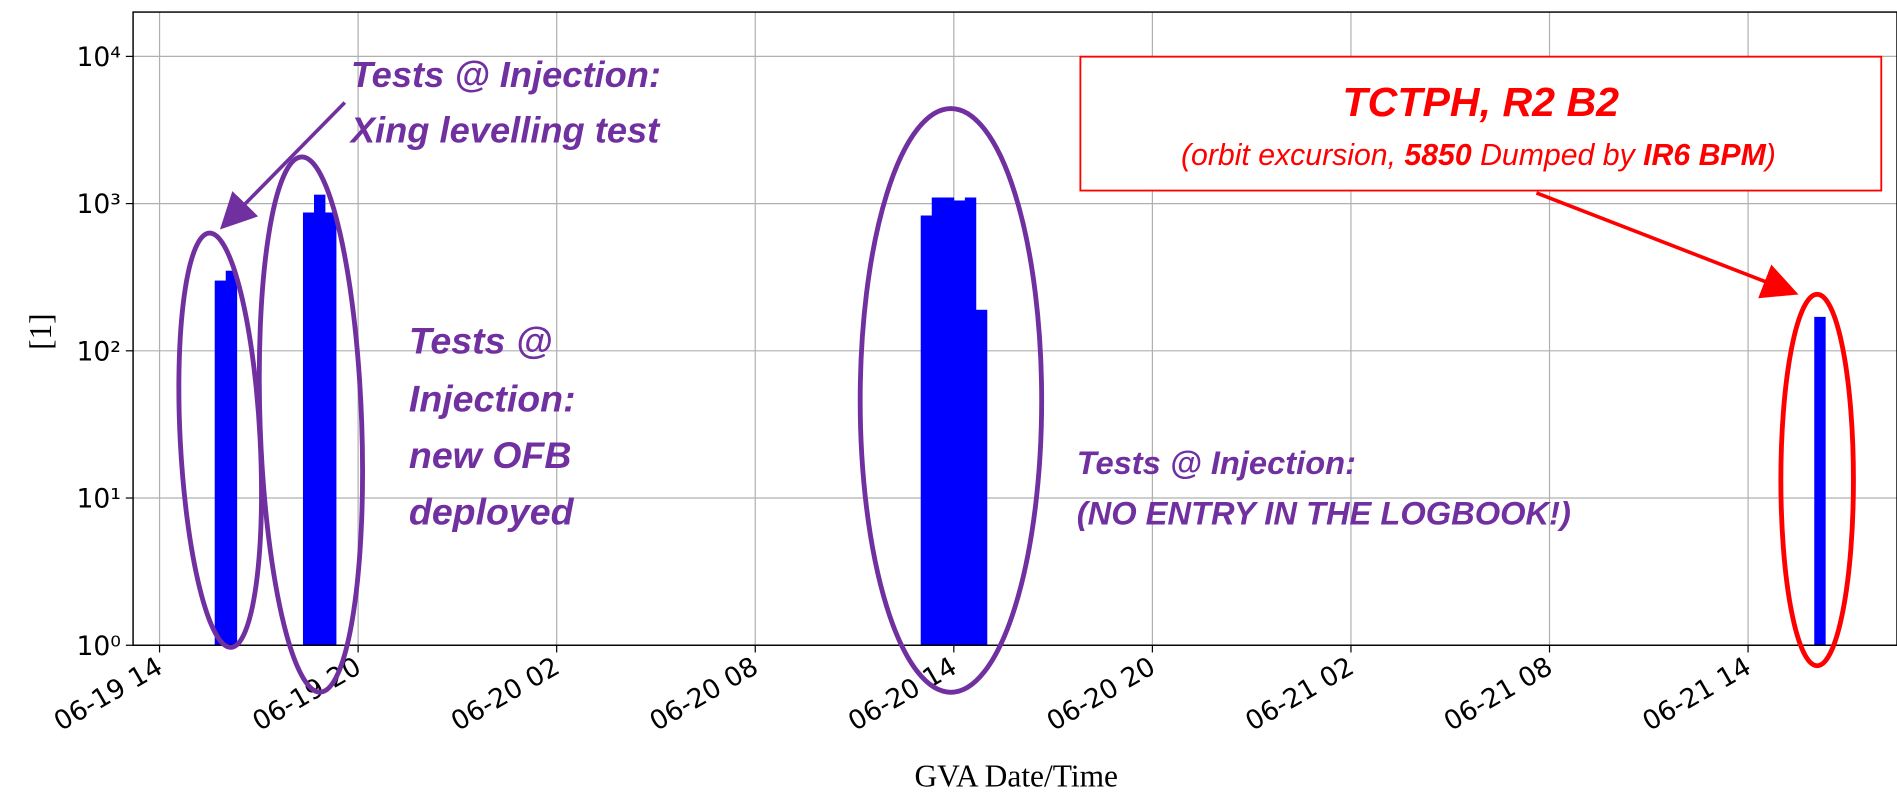 This screenshot has height=796, width=1897. What do you see at coordinates (40, 331) in the screenshot?
I see `y-axis-label: [1]` at bounding box center [40, 331].